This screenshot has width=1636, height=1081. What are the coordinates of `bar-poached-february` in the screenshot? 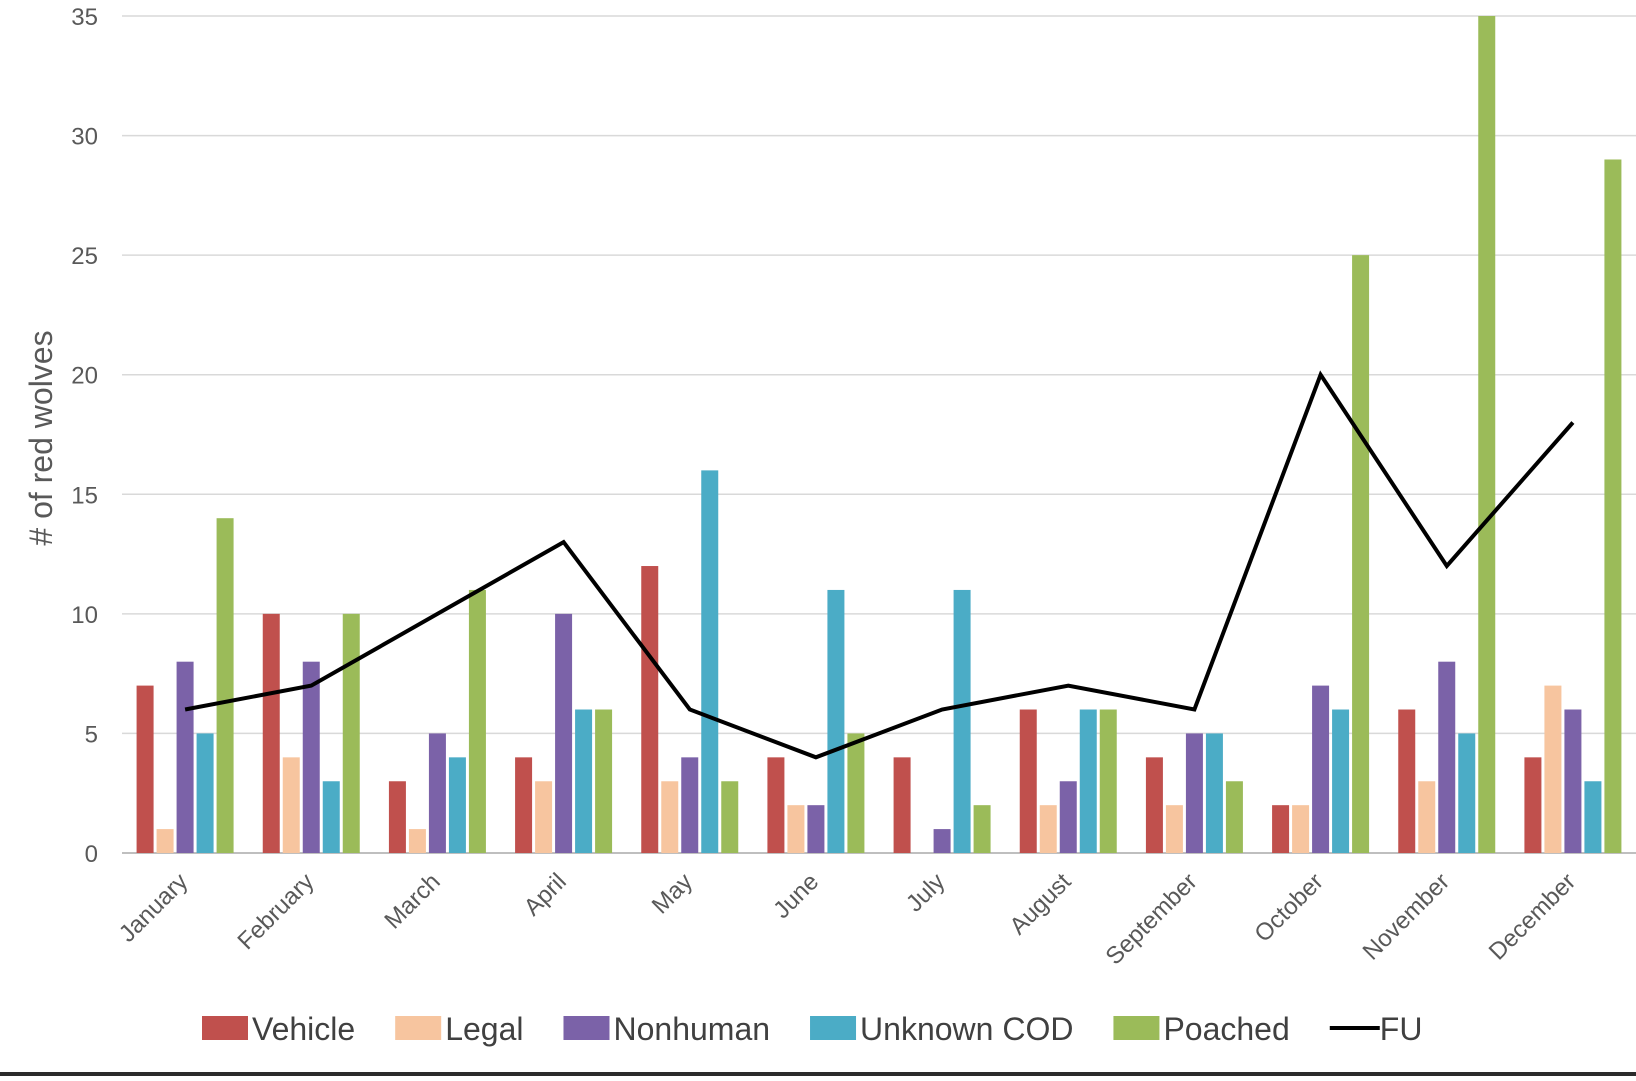 It's located at (351, 733).